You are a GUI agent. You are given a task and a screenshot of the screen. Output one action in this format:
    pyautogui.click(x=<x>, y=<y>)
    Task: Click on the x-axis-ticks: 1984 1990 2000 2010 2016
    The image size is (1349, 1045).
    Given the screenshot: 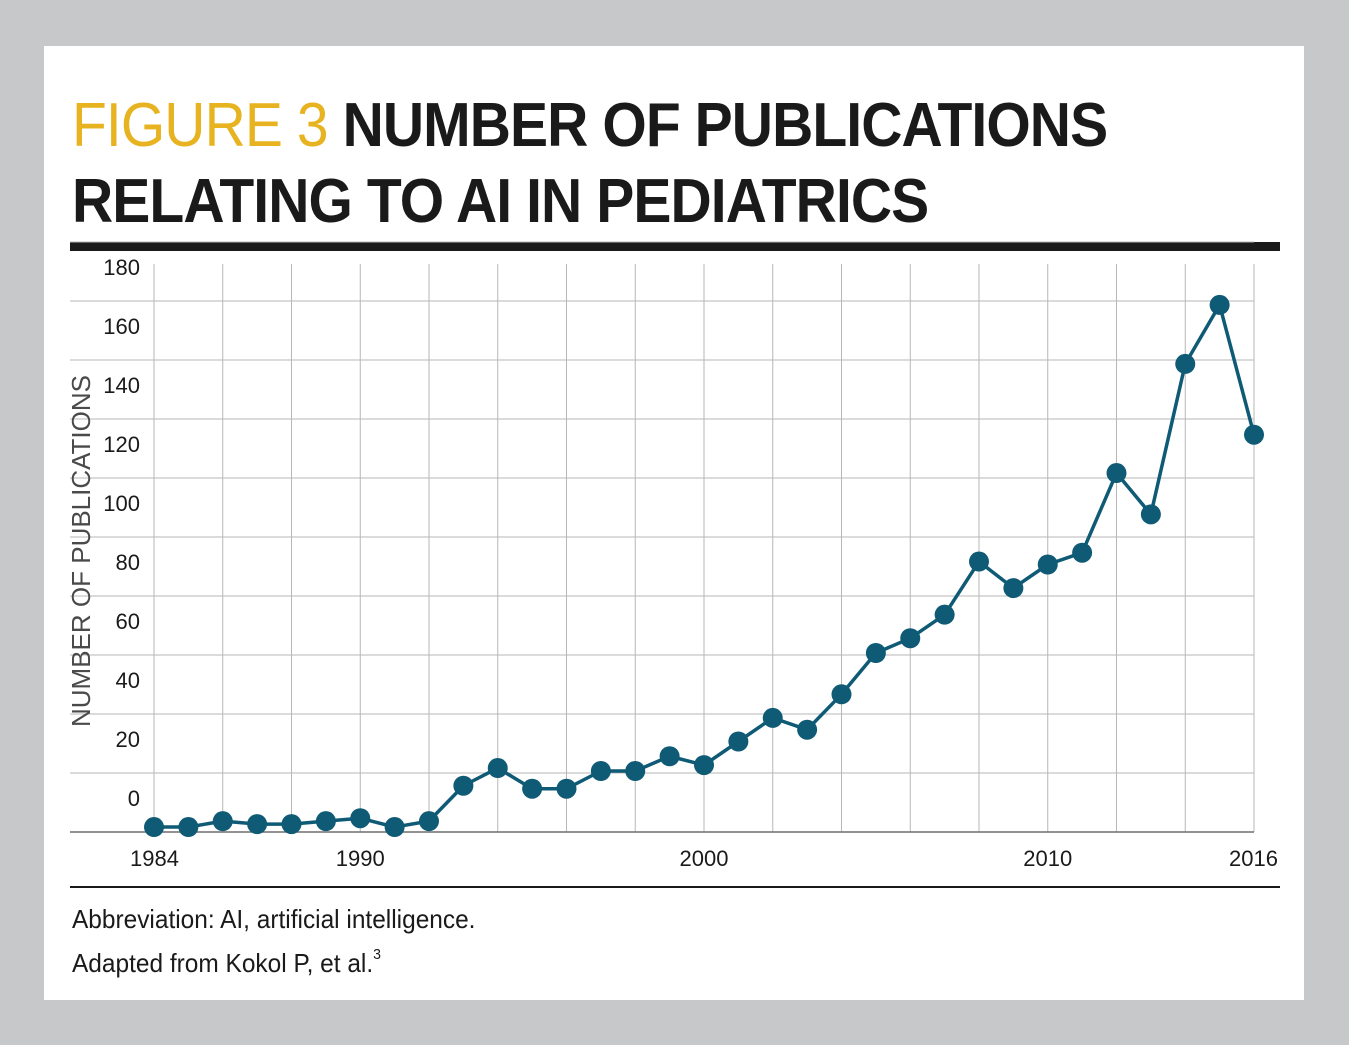 What is the action you would take?
    pyautogui.click(x=704, y=858)
    